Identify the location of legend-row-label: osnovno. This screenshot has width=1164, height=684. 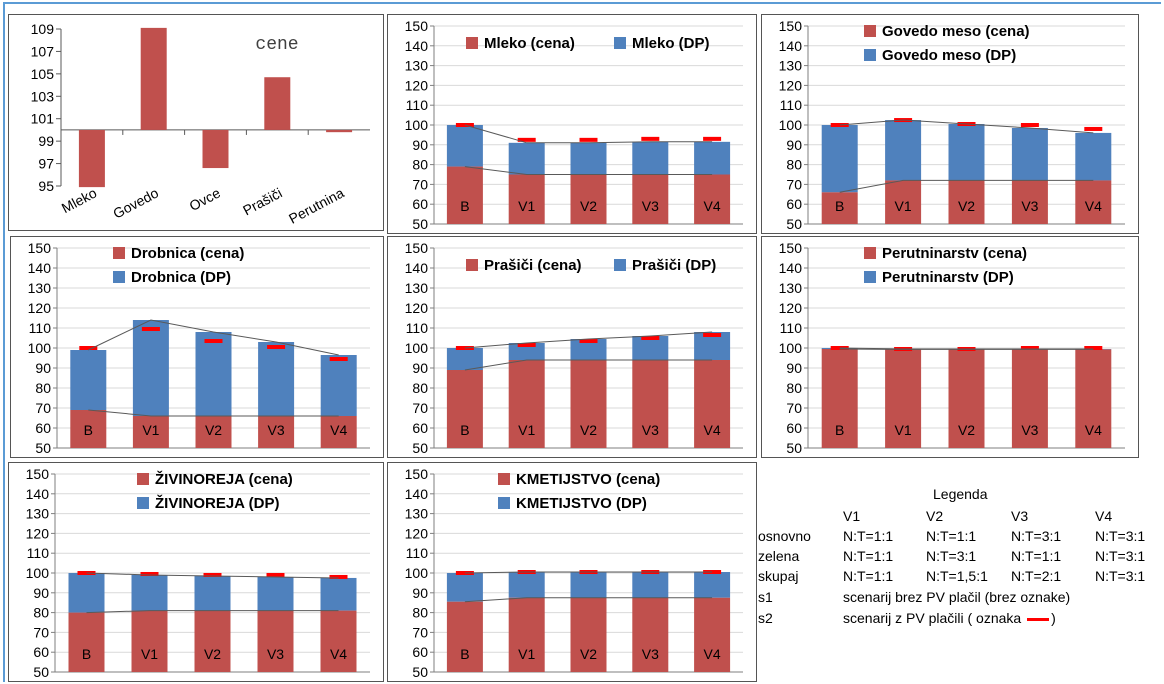
(784, 536).